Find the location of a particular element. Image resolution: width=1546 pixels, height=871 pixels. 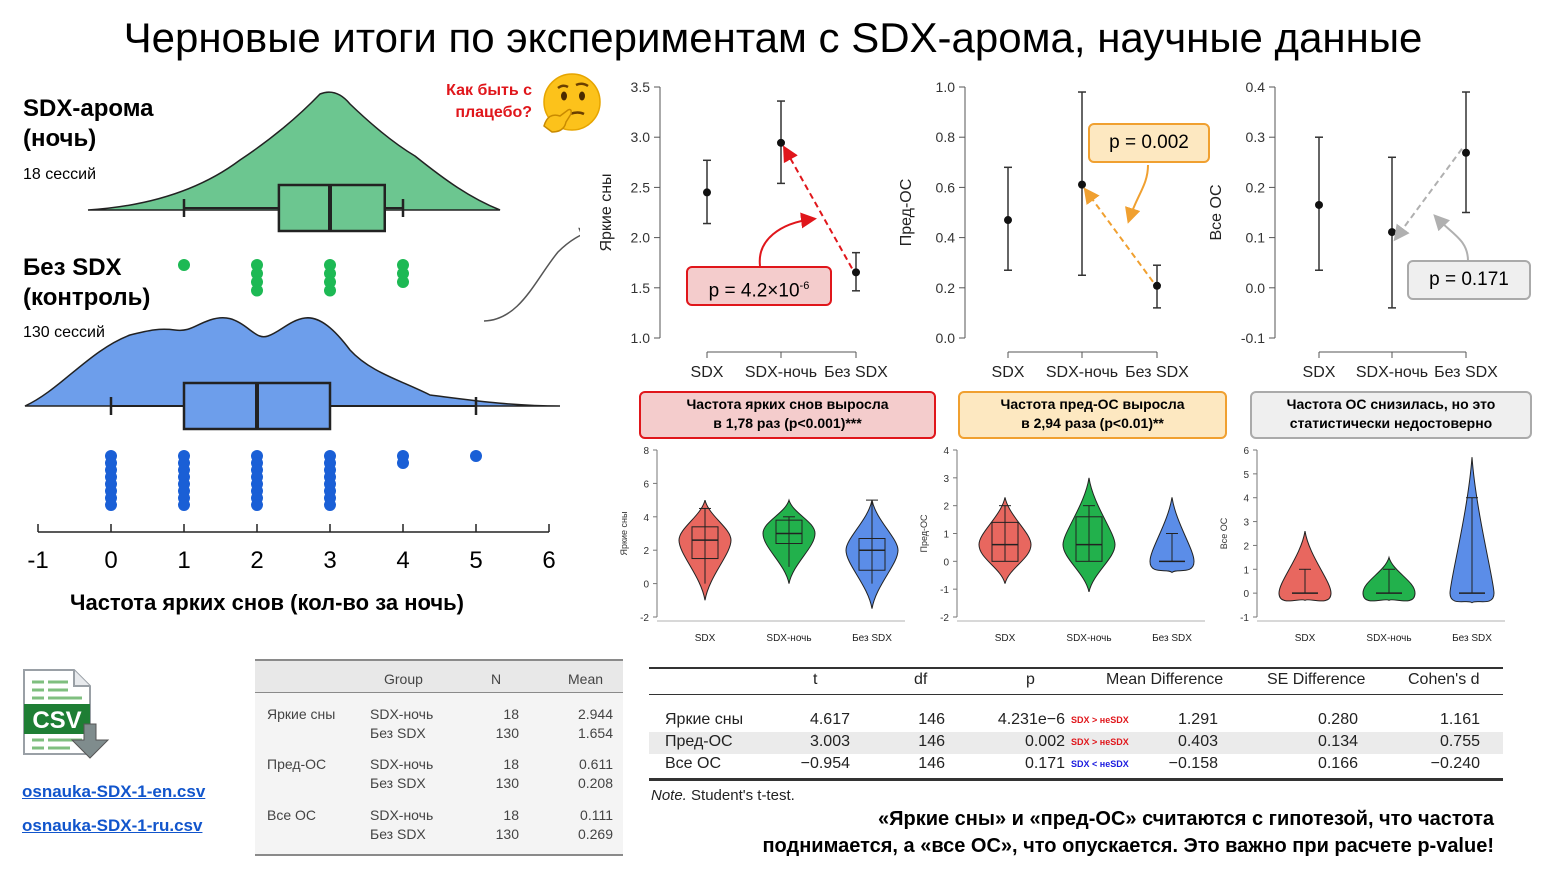

ttest-var: Яркие сны is located at coordinates (704, 719).